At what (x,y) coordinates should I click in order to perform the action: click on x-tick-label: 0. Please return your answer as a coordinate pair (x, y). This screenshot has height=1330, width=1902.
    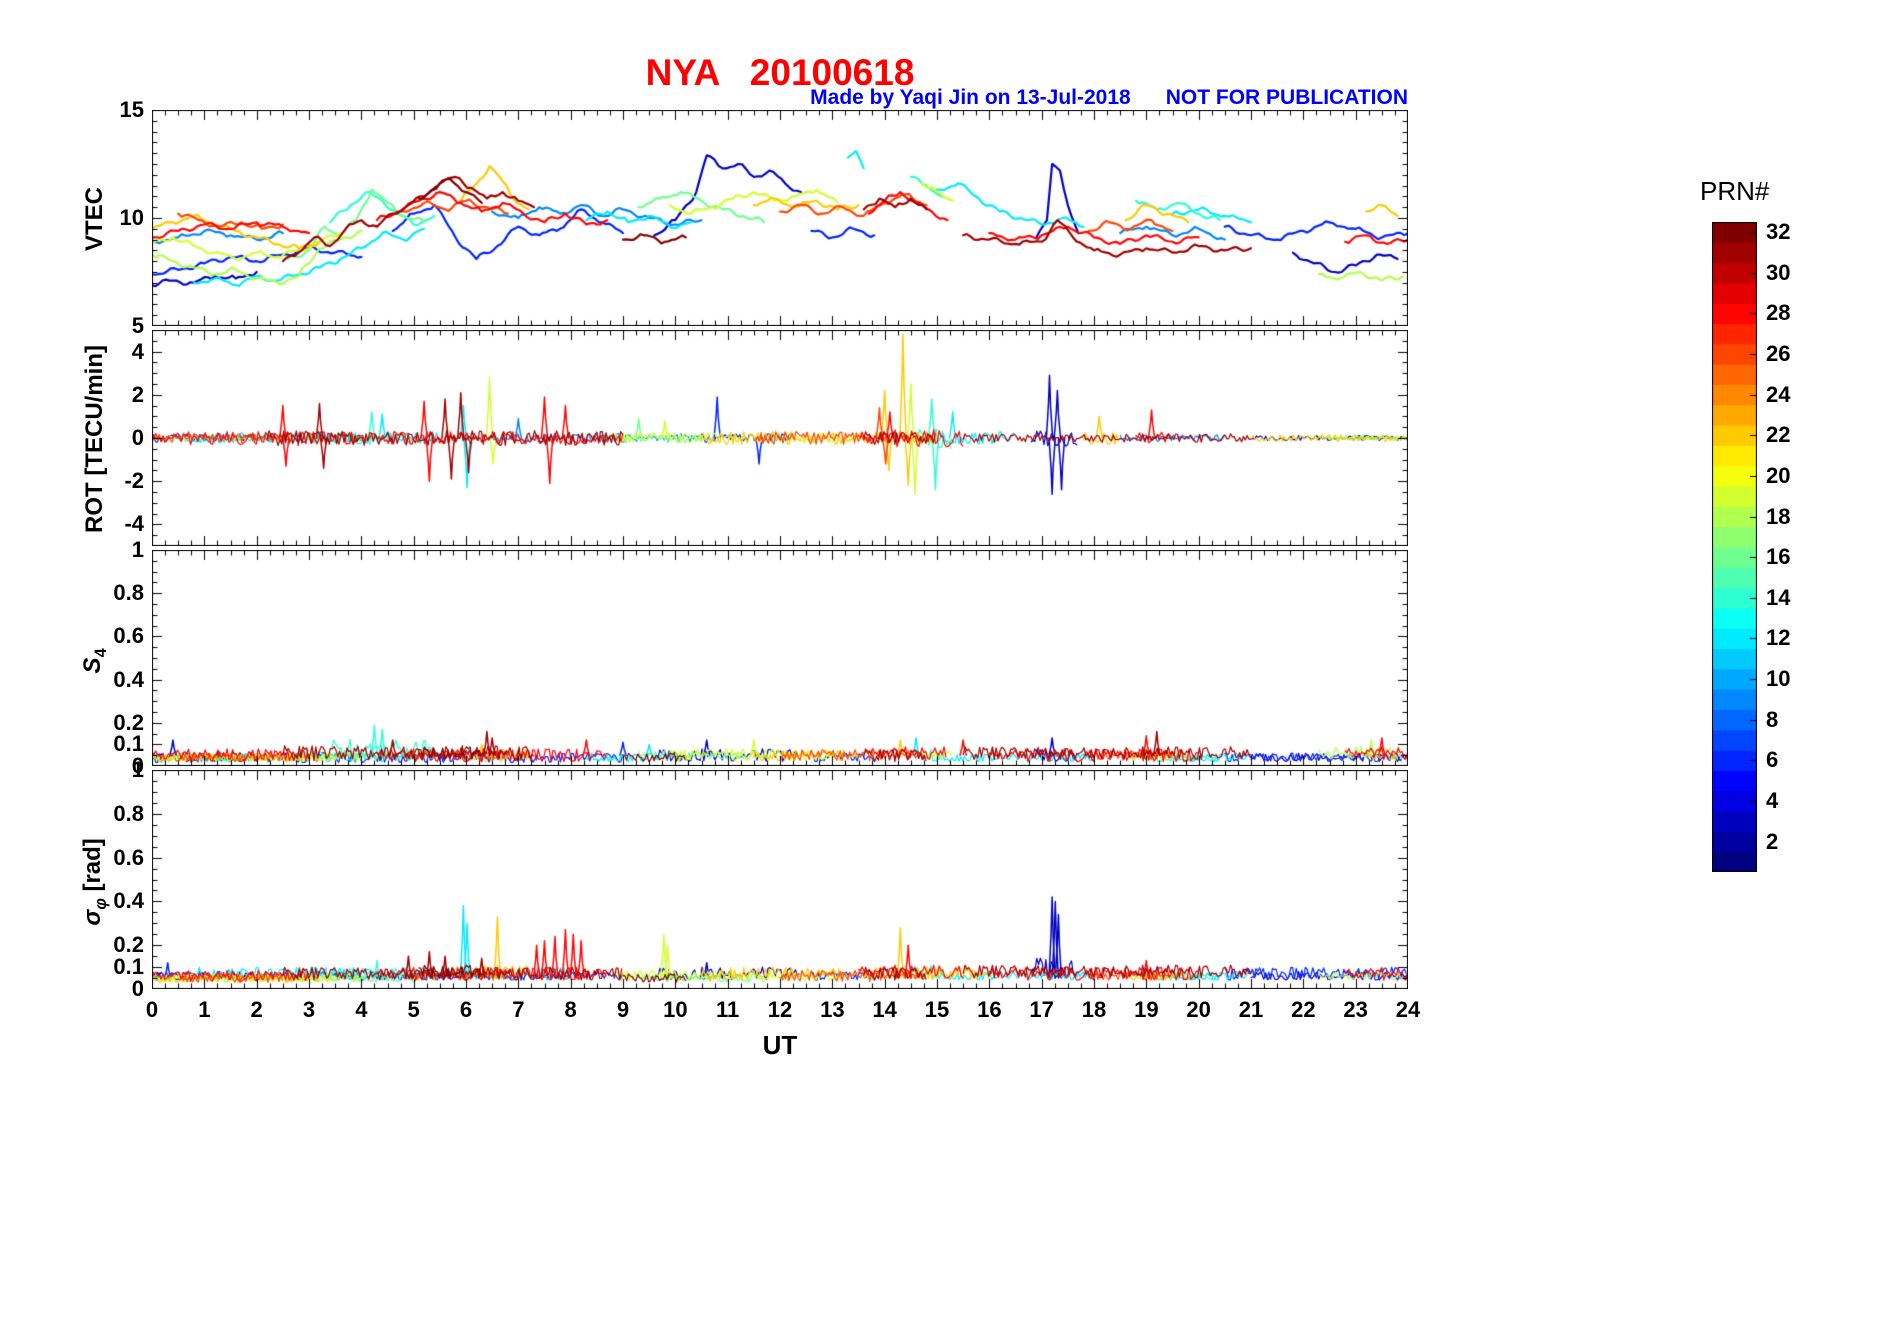
    Looking at the image, I should click on (152, 1009).